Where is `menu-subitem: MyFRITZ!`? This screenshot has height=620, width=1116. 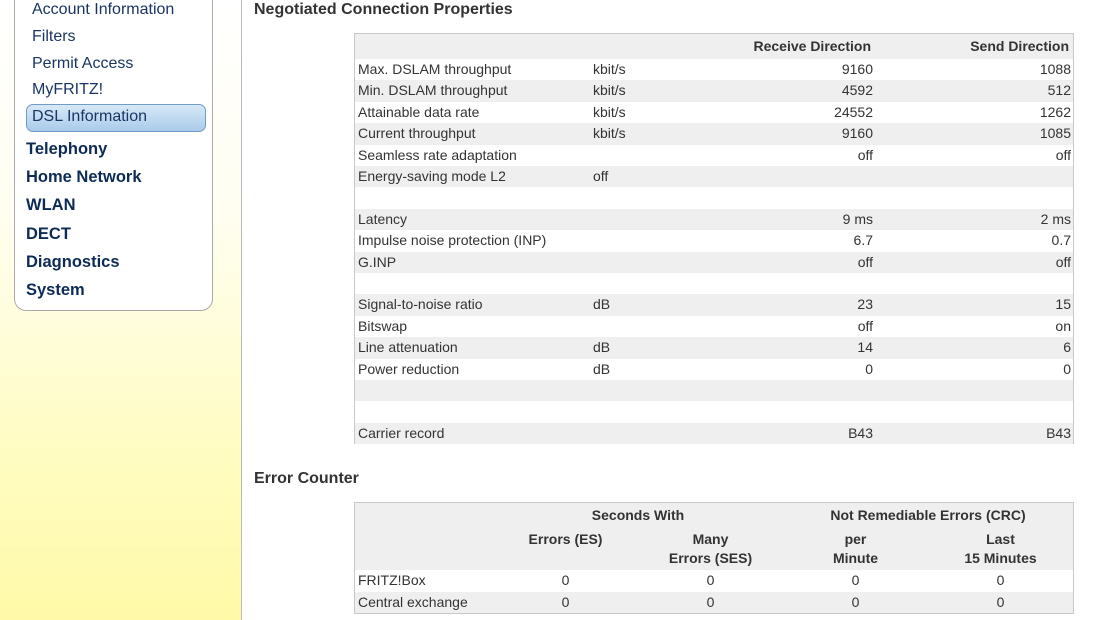 menu-subitem: MyFRITZ! is located at coordinates (68, 90).